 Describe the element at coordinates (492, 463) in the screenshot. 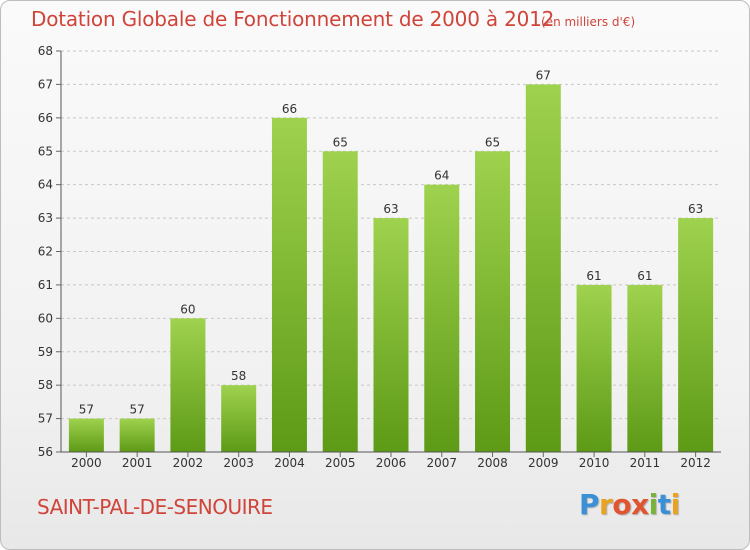

I see `x-tick-label: 2008` at that location.